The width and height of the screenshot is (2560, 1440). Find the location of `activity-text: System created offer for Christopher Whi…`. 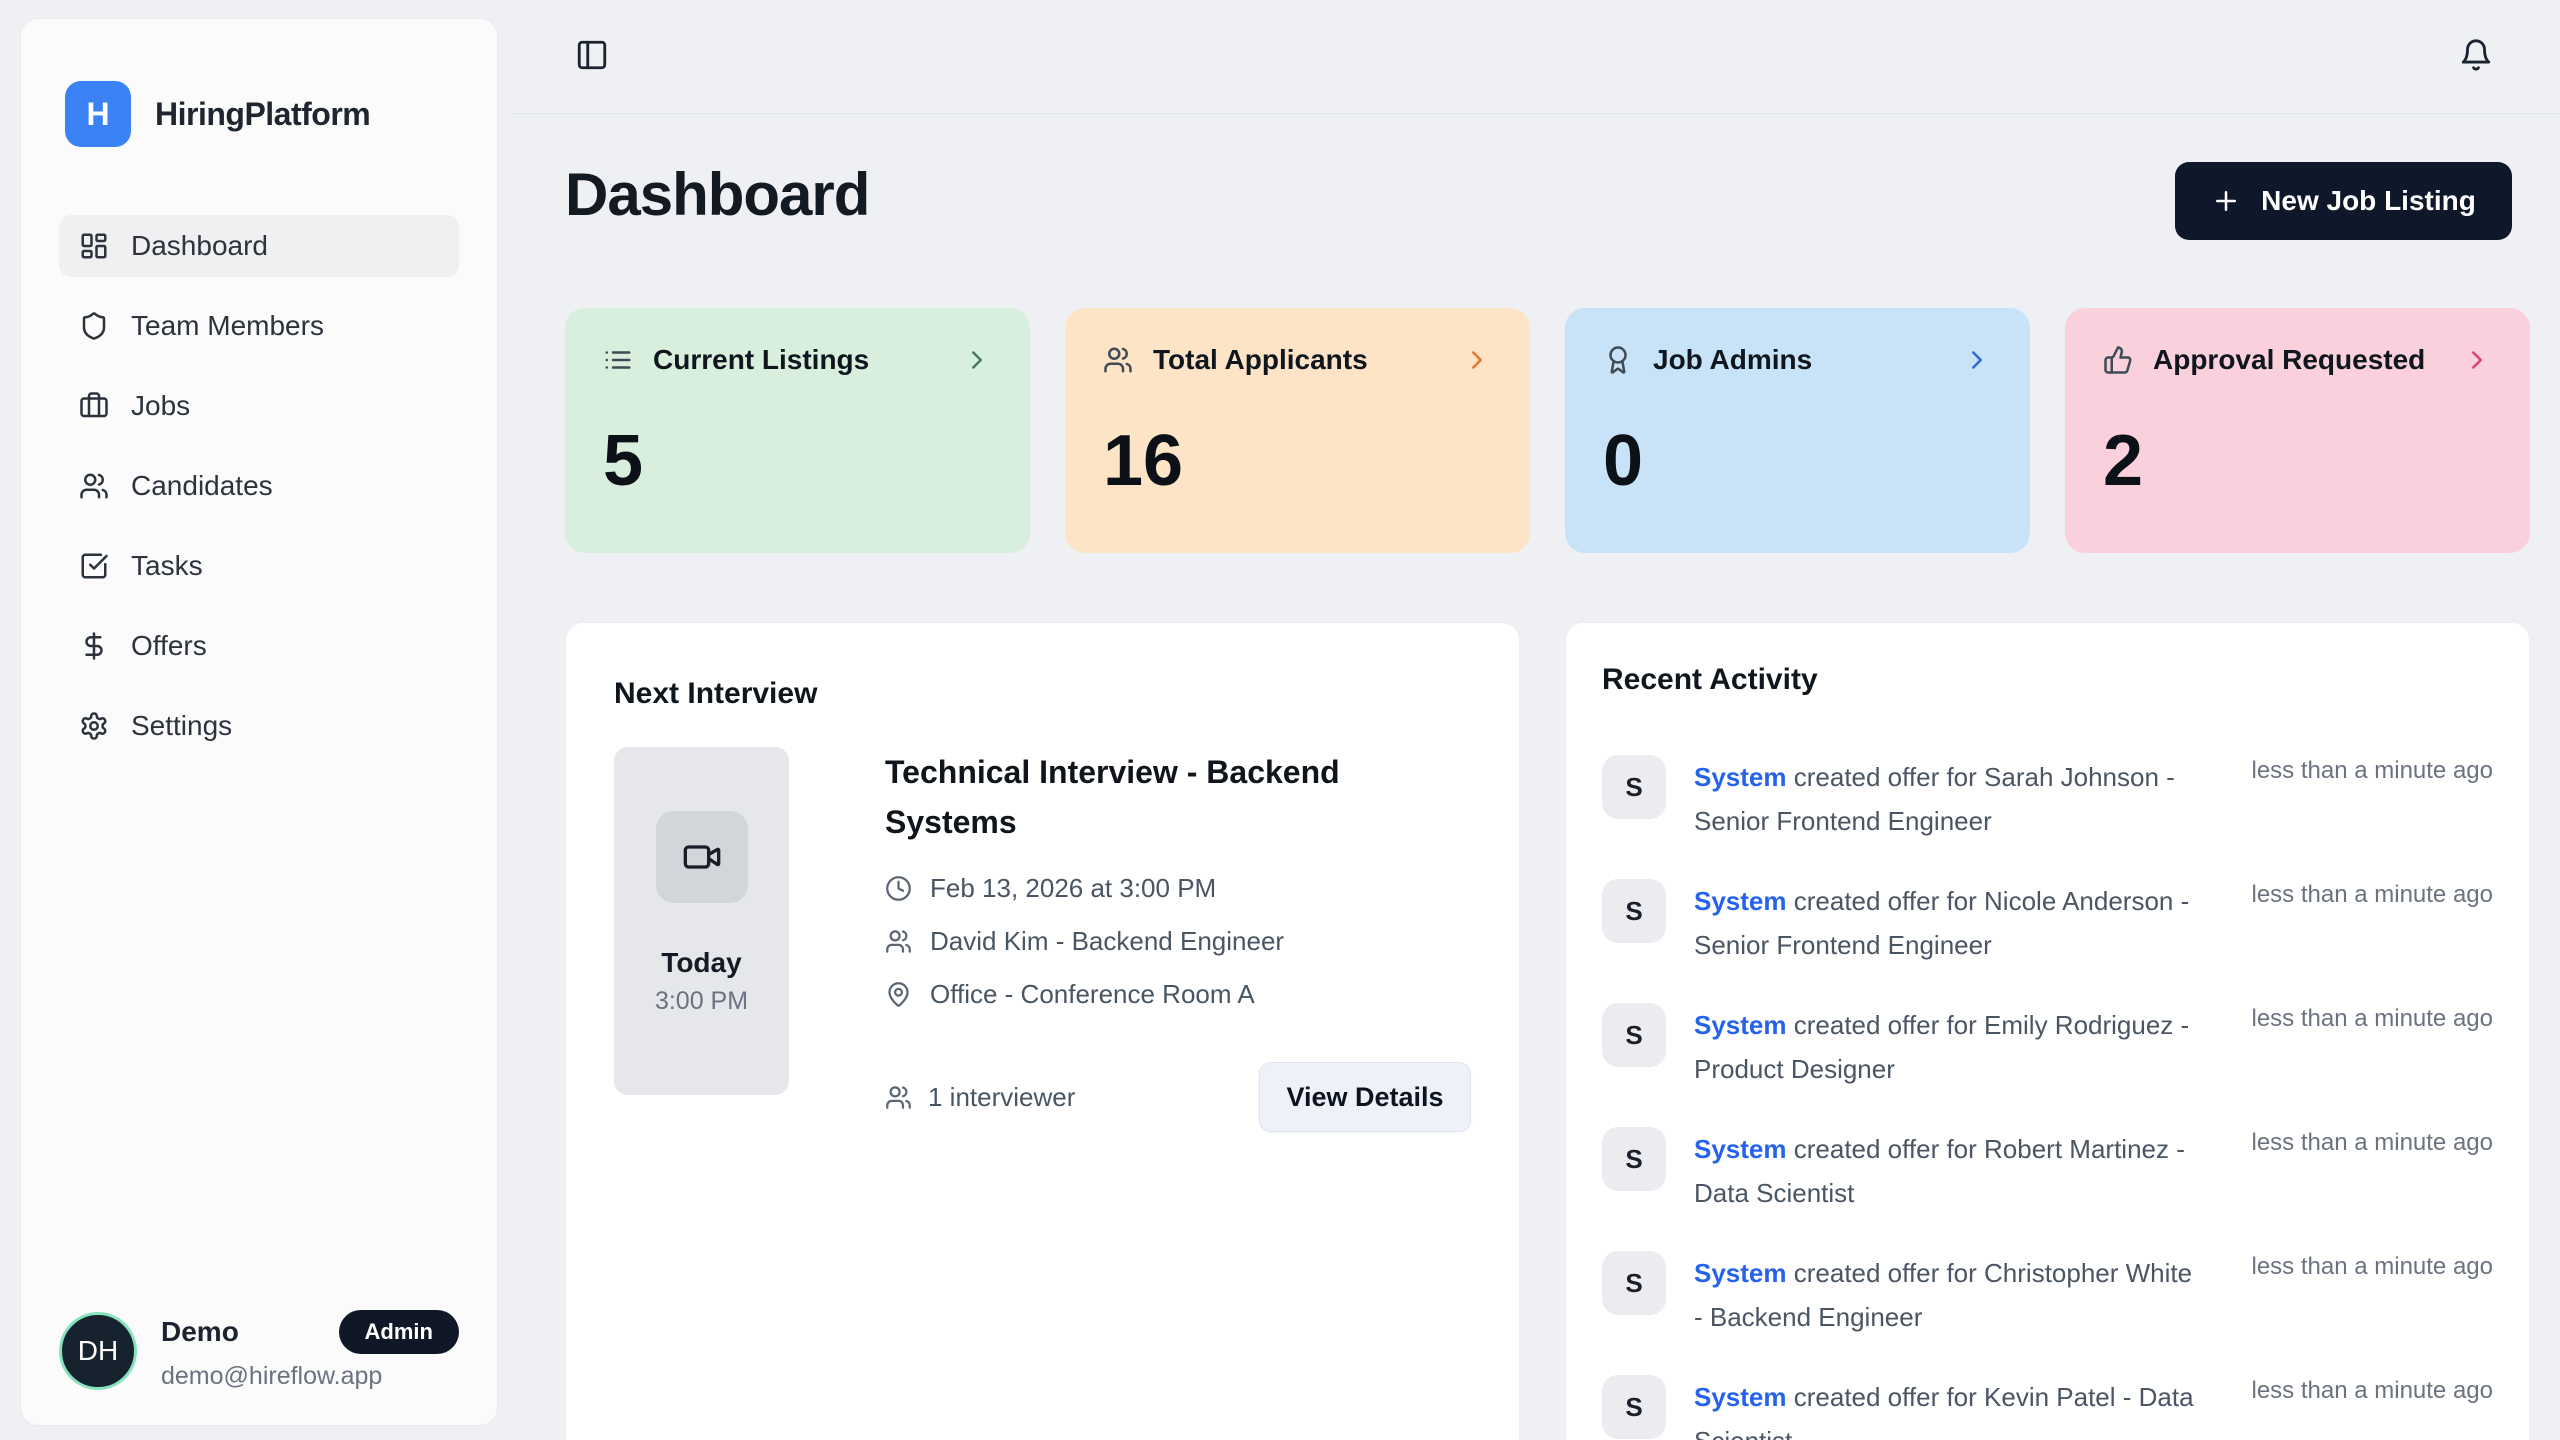

activity-text: System created offer for Christopher Whi… is located at coordinates (1944, 1295).